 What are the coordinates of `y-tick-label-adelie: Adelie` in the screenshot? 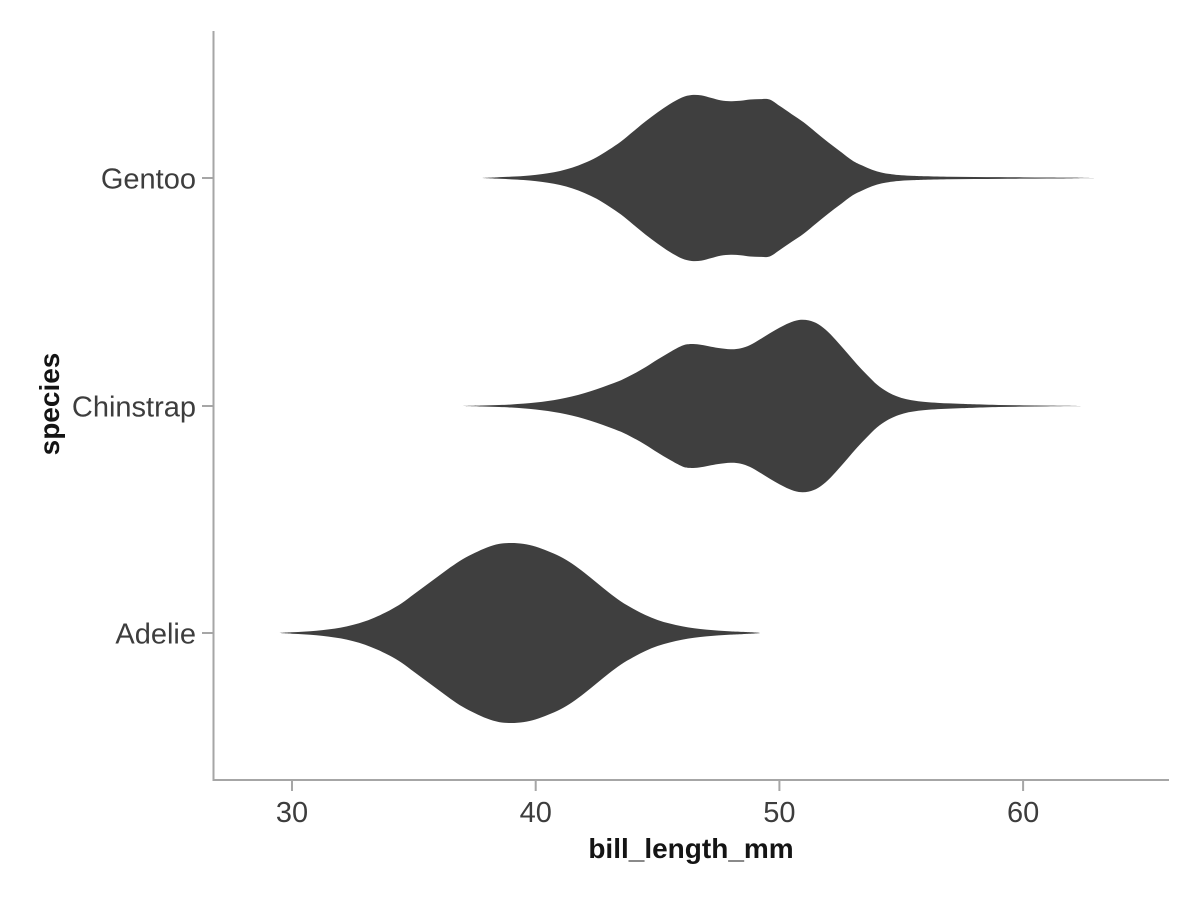 It's located at (155, 635).